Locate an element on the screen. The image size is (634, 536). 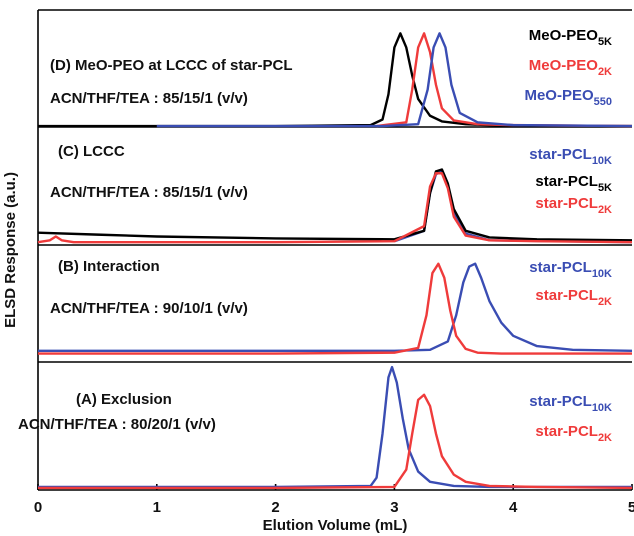
x-tick-label: 3 is located at coordinates (394, 507).